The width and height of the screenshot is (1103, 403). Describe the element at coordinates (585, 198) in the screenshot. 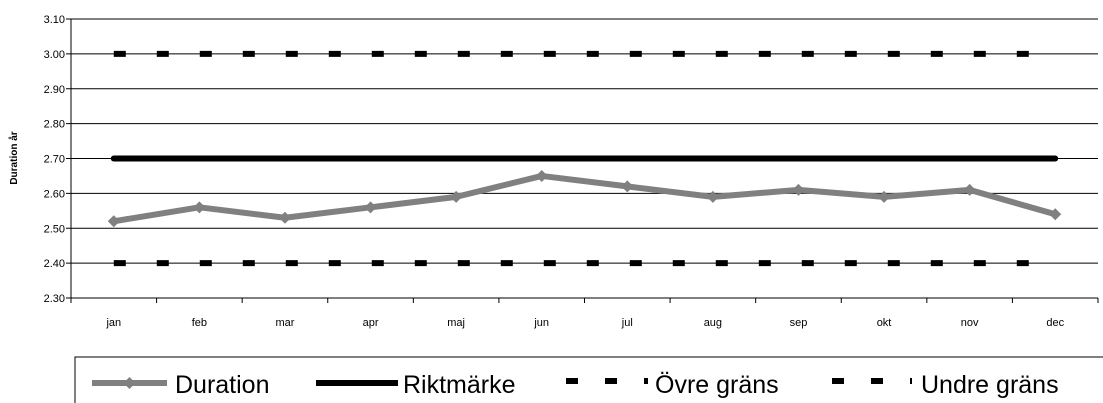

I see `series-line-duration` at that location.